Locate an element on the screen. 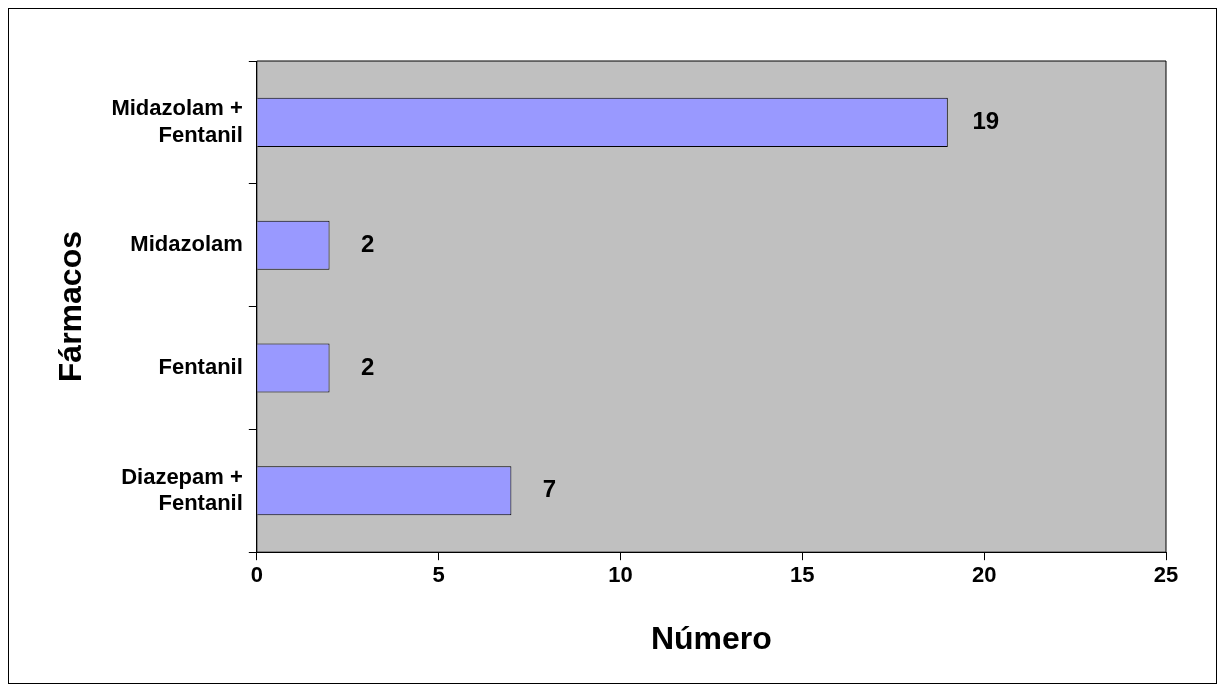 The image size is (1225, 692). x-tick-label: 20 is located at coordinates (984, 575).